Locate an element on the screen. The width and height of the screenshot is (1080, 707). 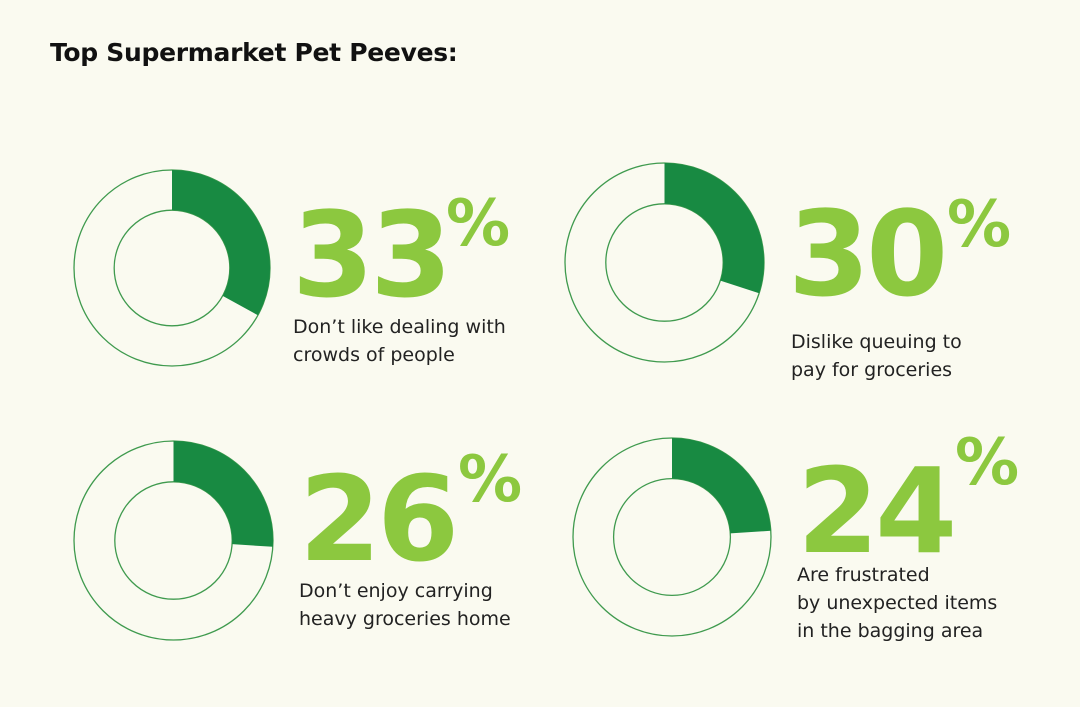
description-line: by unexpected items is located at coordinates (897, 603).